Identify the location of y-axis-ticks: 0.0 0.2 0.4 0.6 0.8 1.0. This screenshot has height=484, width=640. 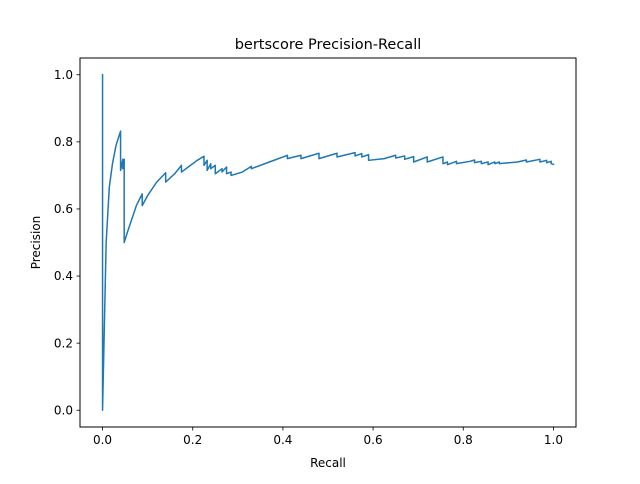
(67, 242).